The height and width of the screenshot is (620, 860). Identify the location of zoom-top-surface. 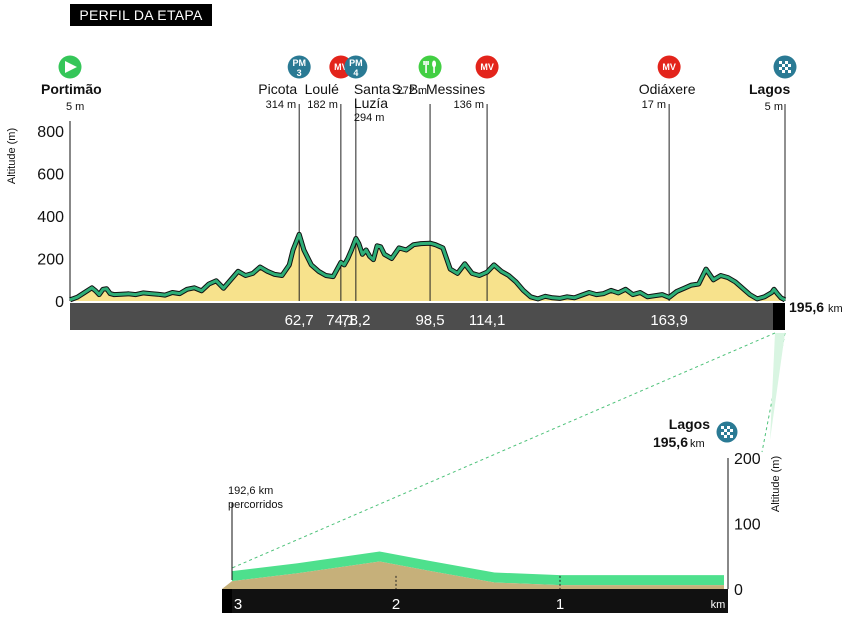
(478, 568).